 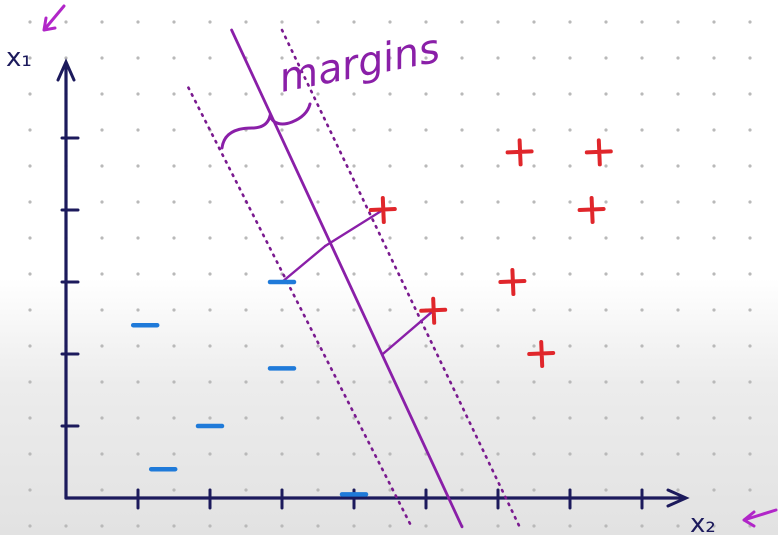 What do you see at coordinates (357, 282) in the screenshot?
I see `support-connectors` at bounding box center [357, 282].